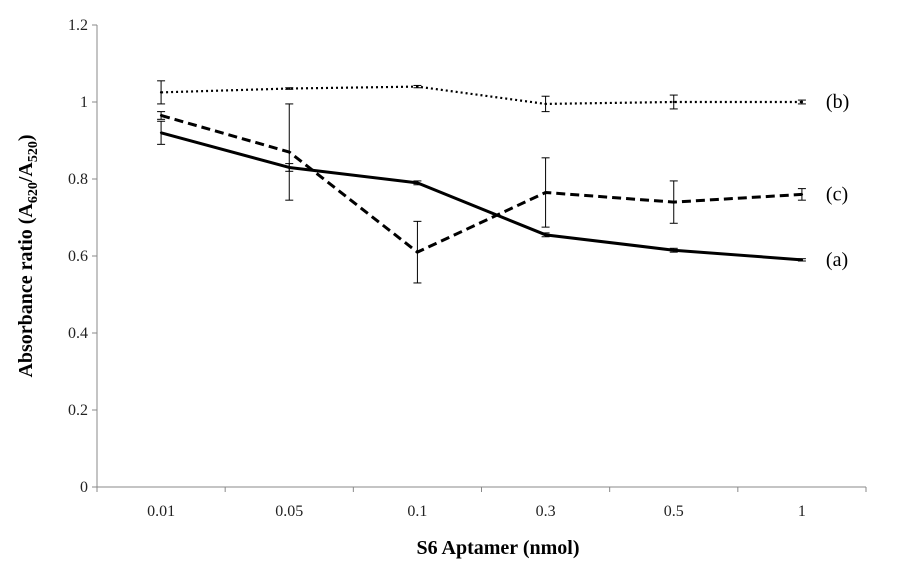  Describe the element at coordinates (84, 102) in the screenshot. I see `y-tick-label: 1` at that location.